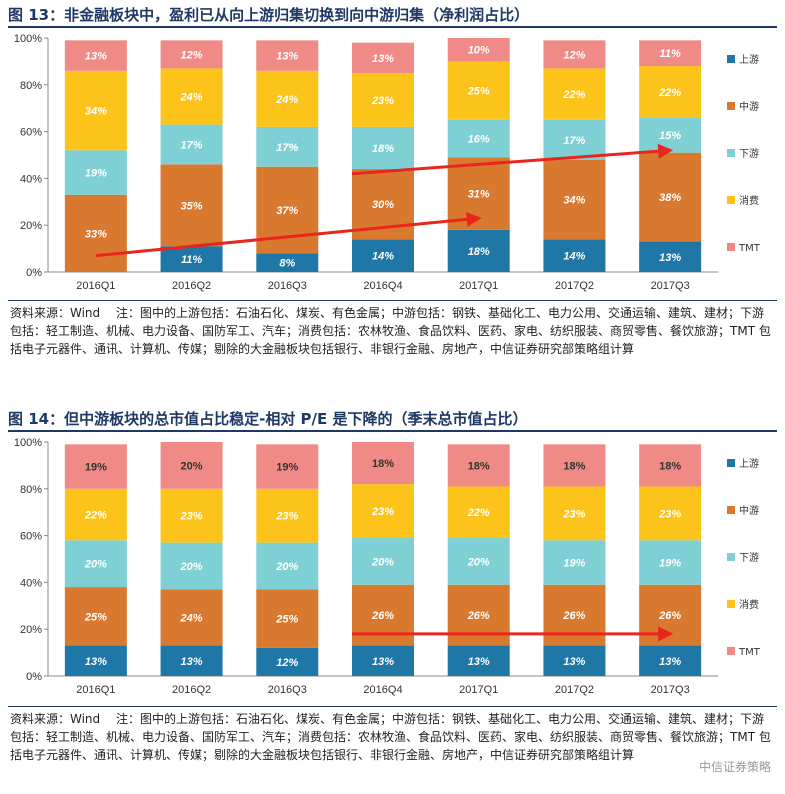  What do you see at coordinates (31, 179) in the screenshot?
I see `y-tick-label: 40%` at bounding box center [31, 179].